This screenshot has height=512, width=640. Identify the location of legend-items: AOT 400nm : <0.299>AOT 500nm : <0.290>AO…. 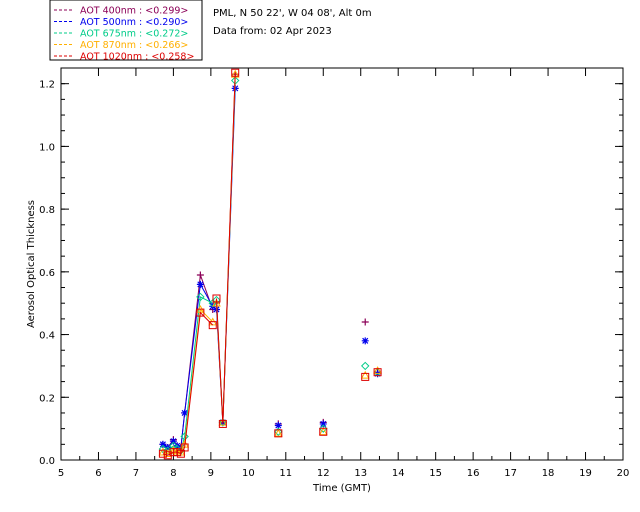
(124, 34).